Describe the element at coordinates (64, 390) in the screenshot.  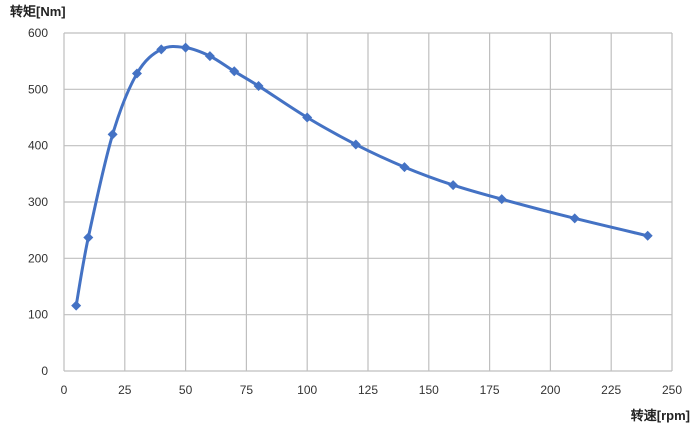
I see `x-tick-label: 0` at that location.